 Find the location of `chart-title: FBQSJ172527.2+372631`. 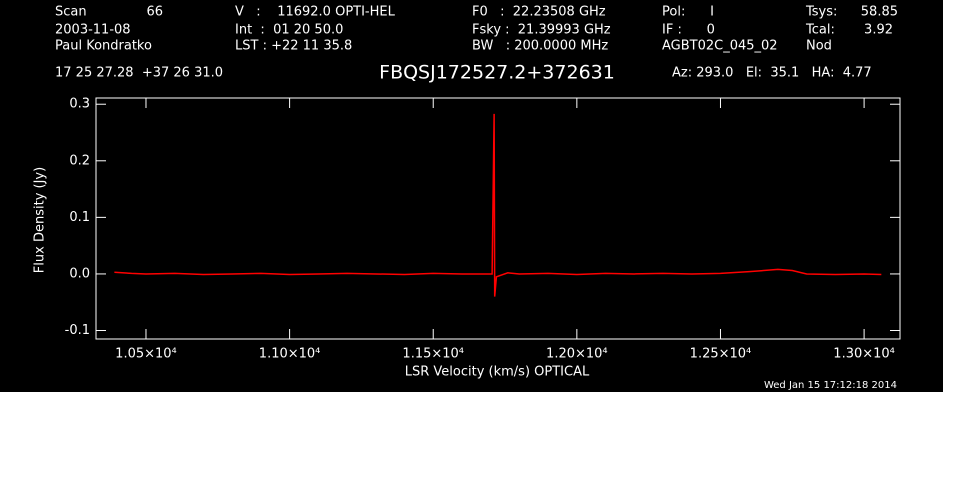

chart-title: FBQSJ172527.2+372631 is located at coordinates (497, 73).